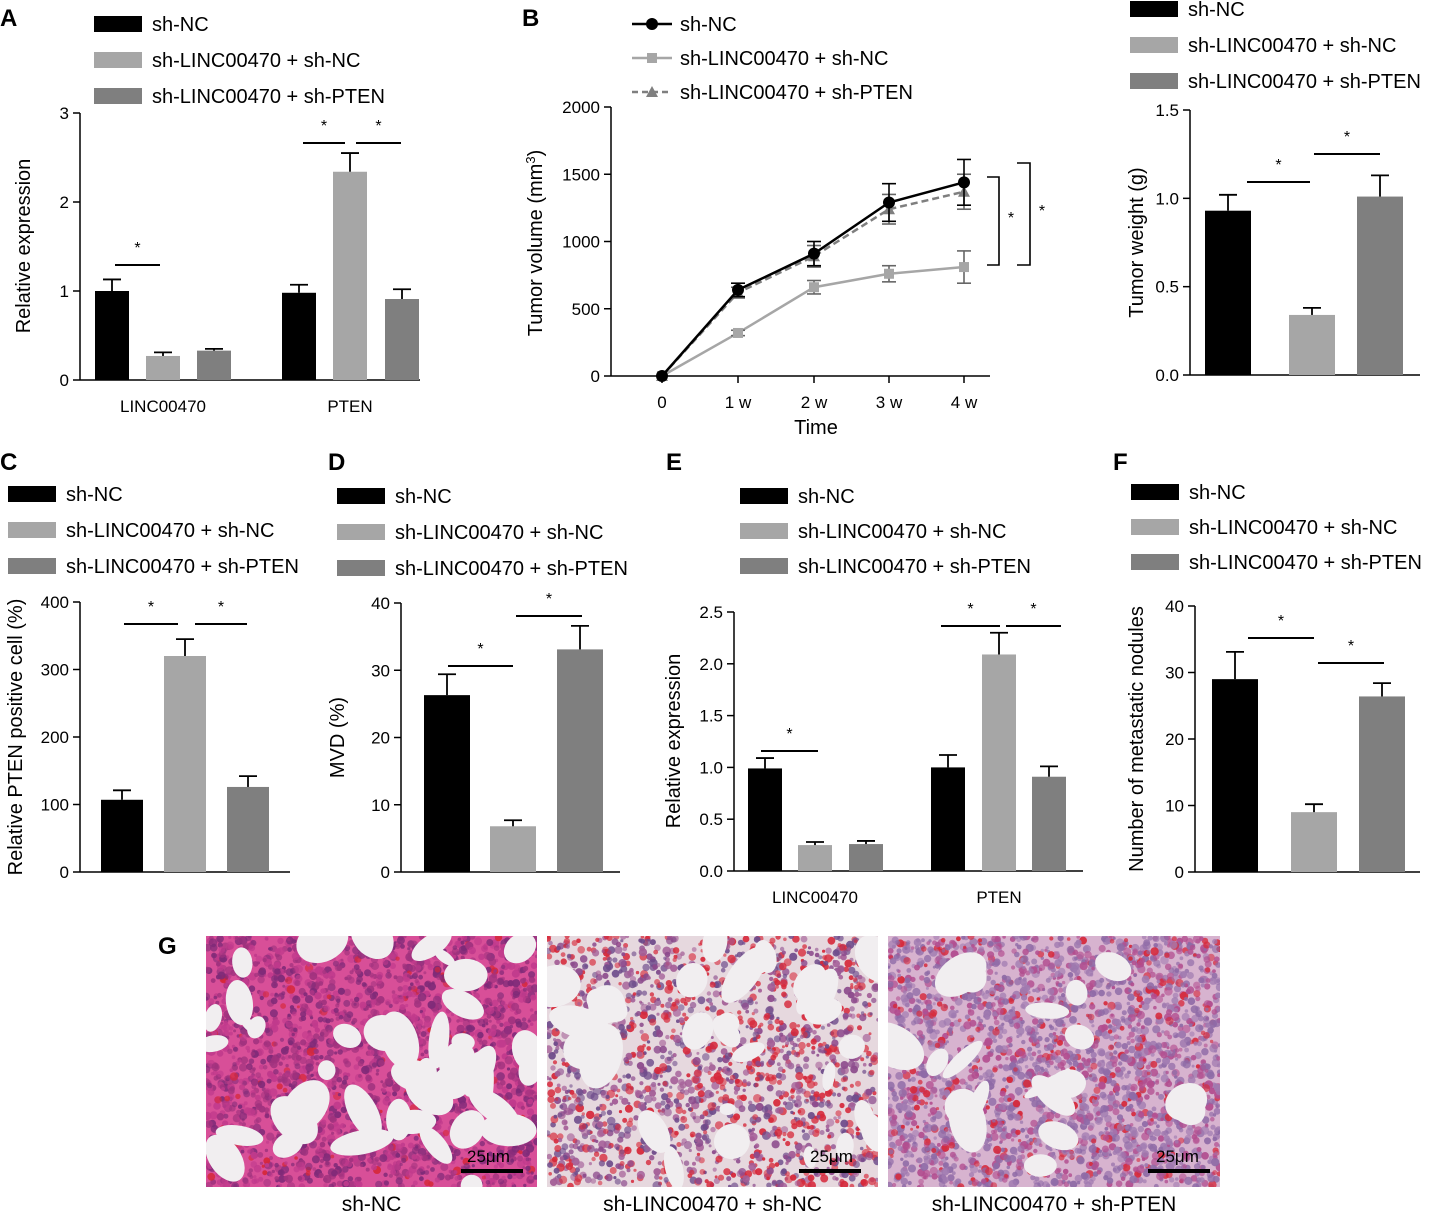 This screenshot has width=1432, height=1218. I want to click on c-ylabel: Relative PTEN positive cell (%), so click(16, 737).